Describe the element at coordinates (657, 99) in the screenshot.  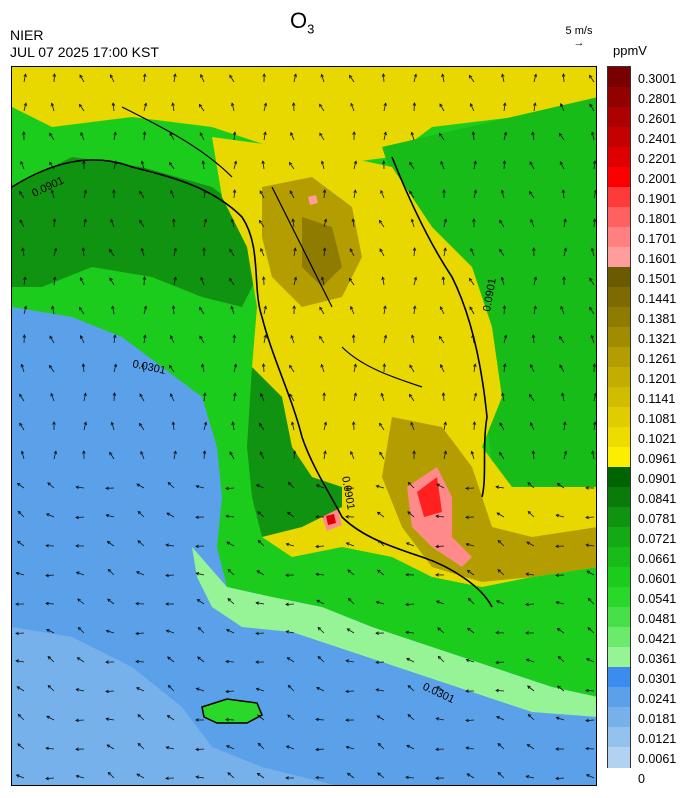
I see `colorbar-tick-label: 0.2801` at that location.